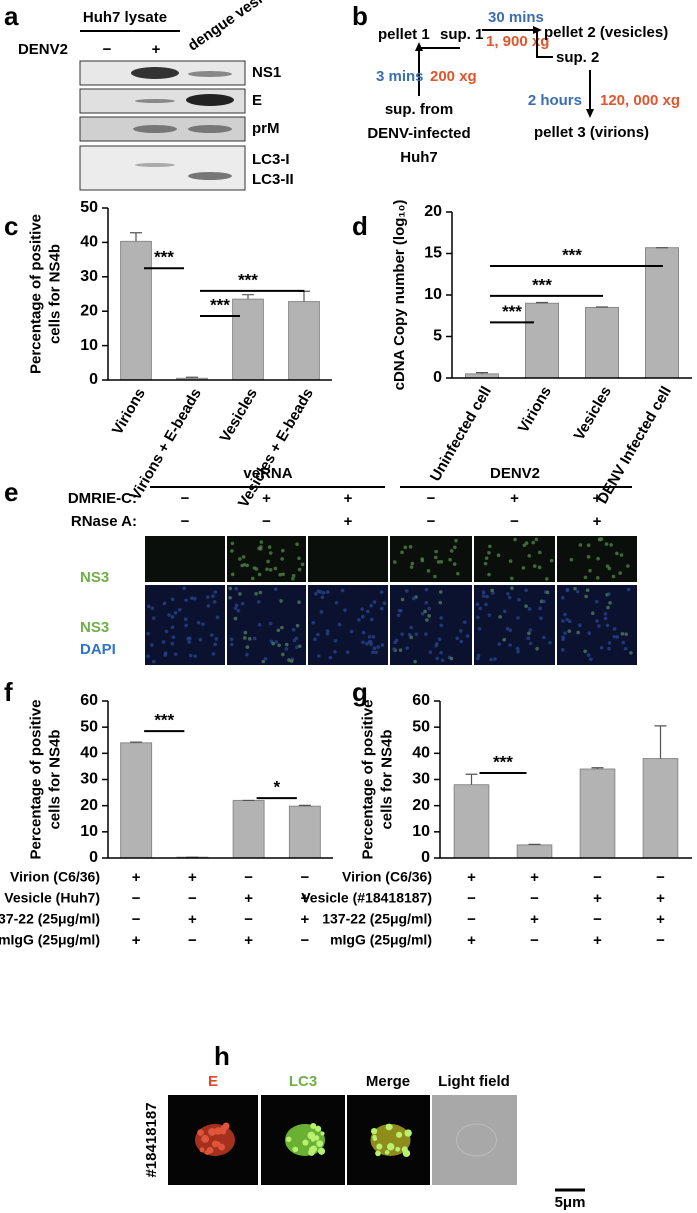 The image size is (697, 1213). Describe the element at coordinates (266, 72) in the screenshot. I see `band-label: NS1` at that location.